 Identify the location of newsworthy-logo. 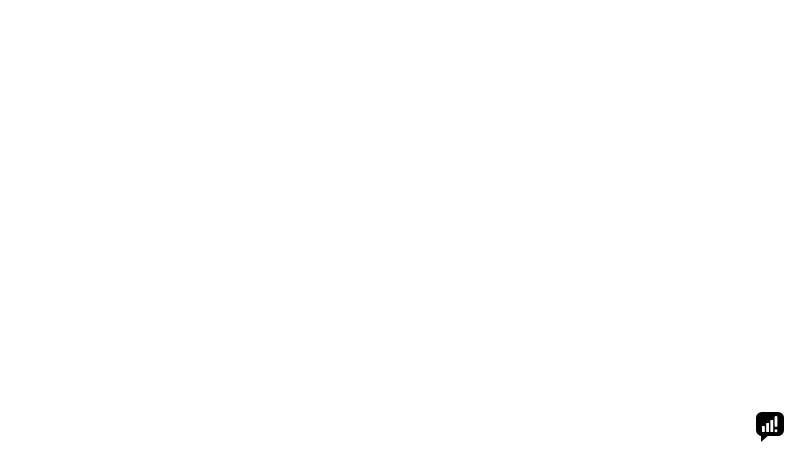
(773, 427).